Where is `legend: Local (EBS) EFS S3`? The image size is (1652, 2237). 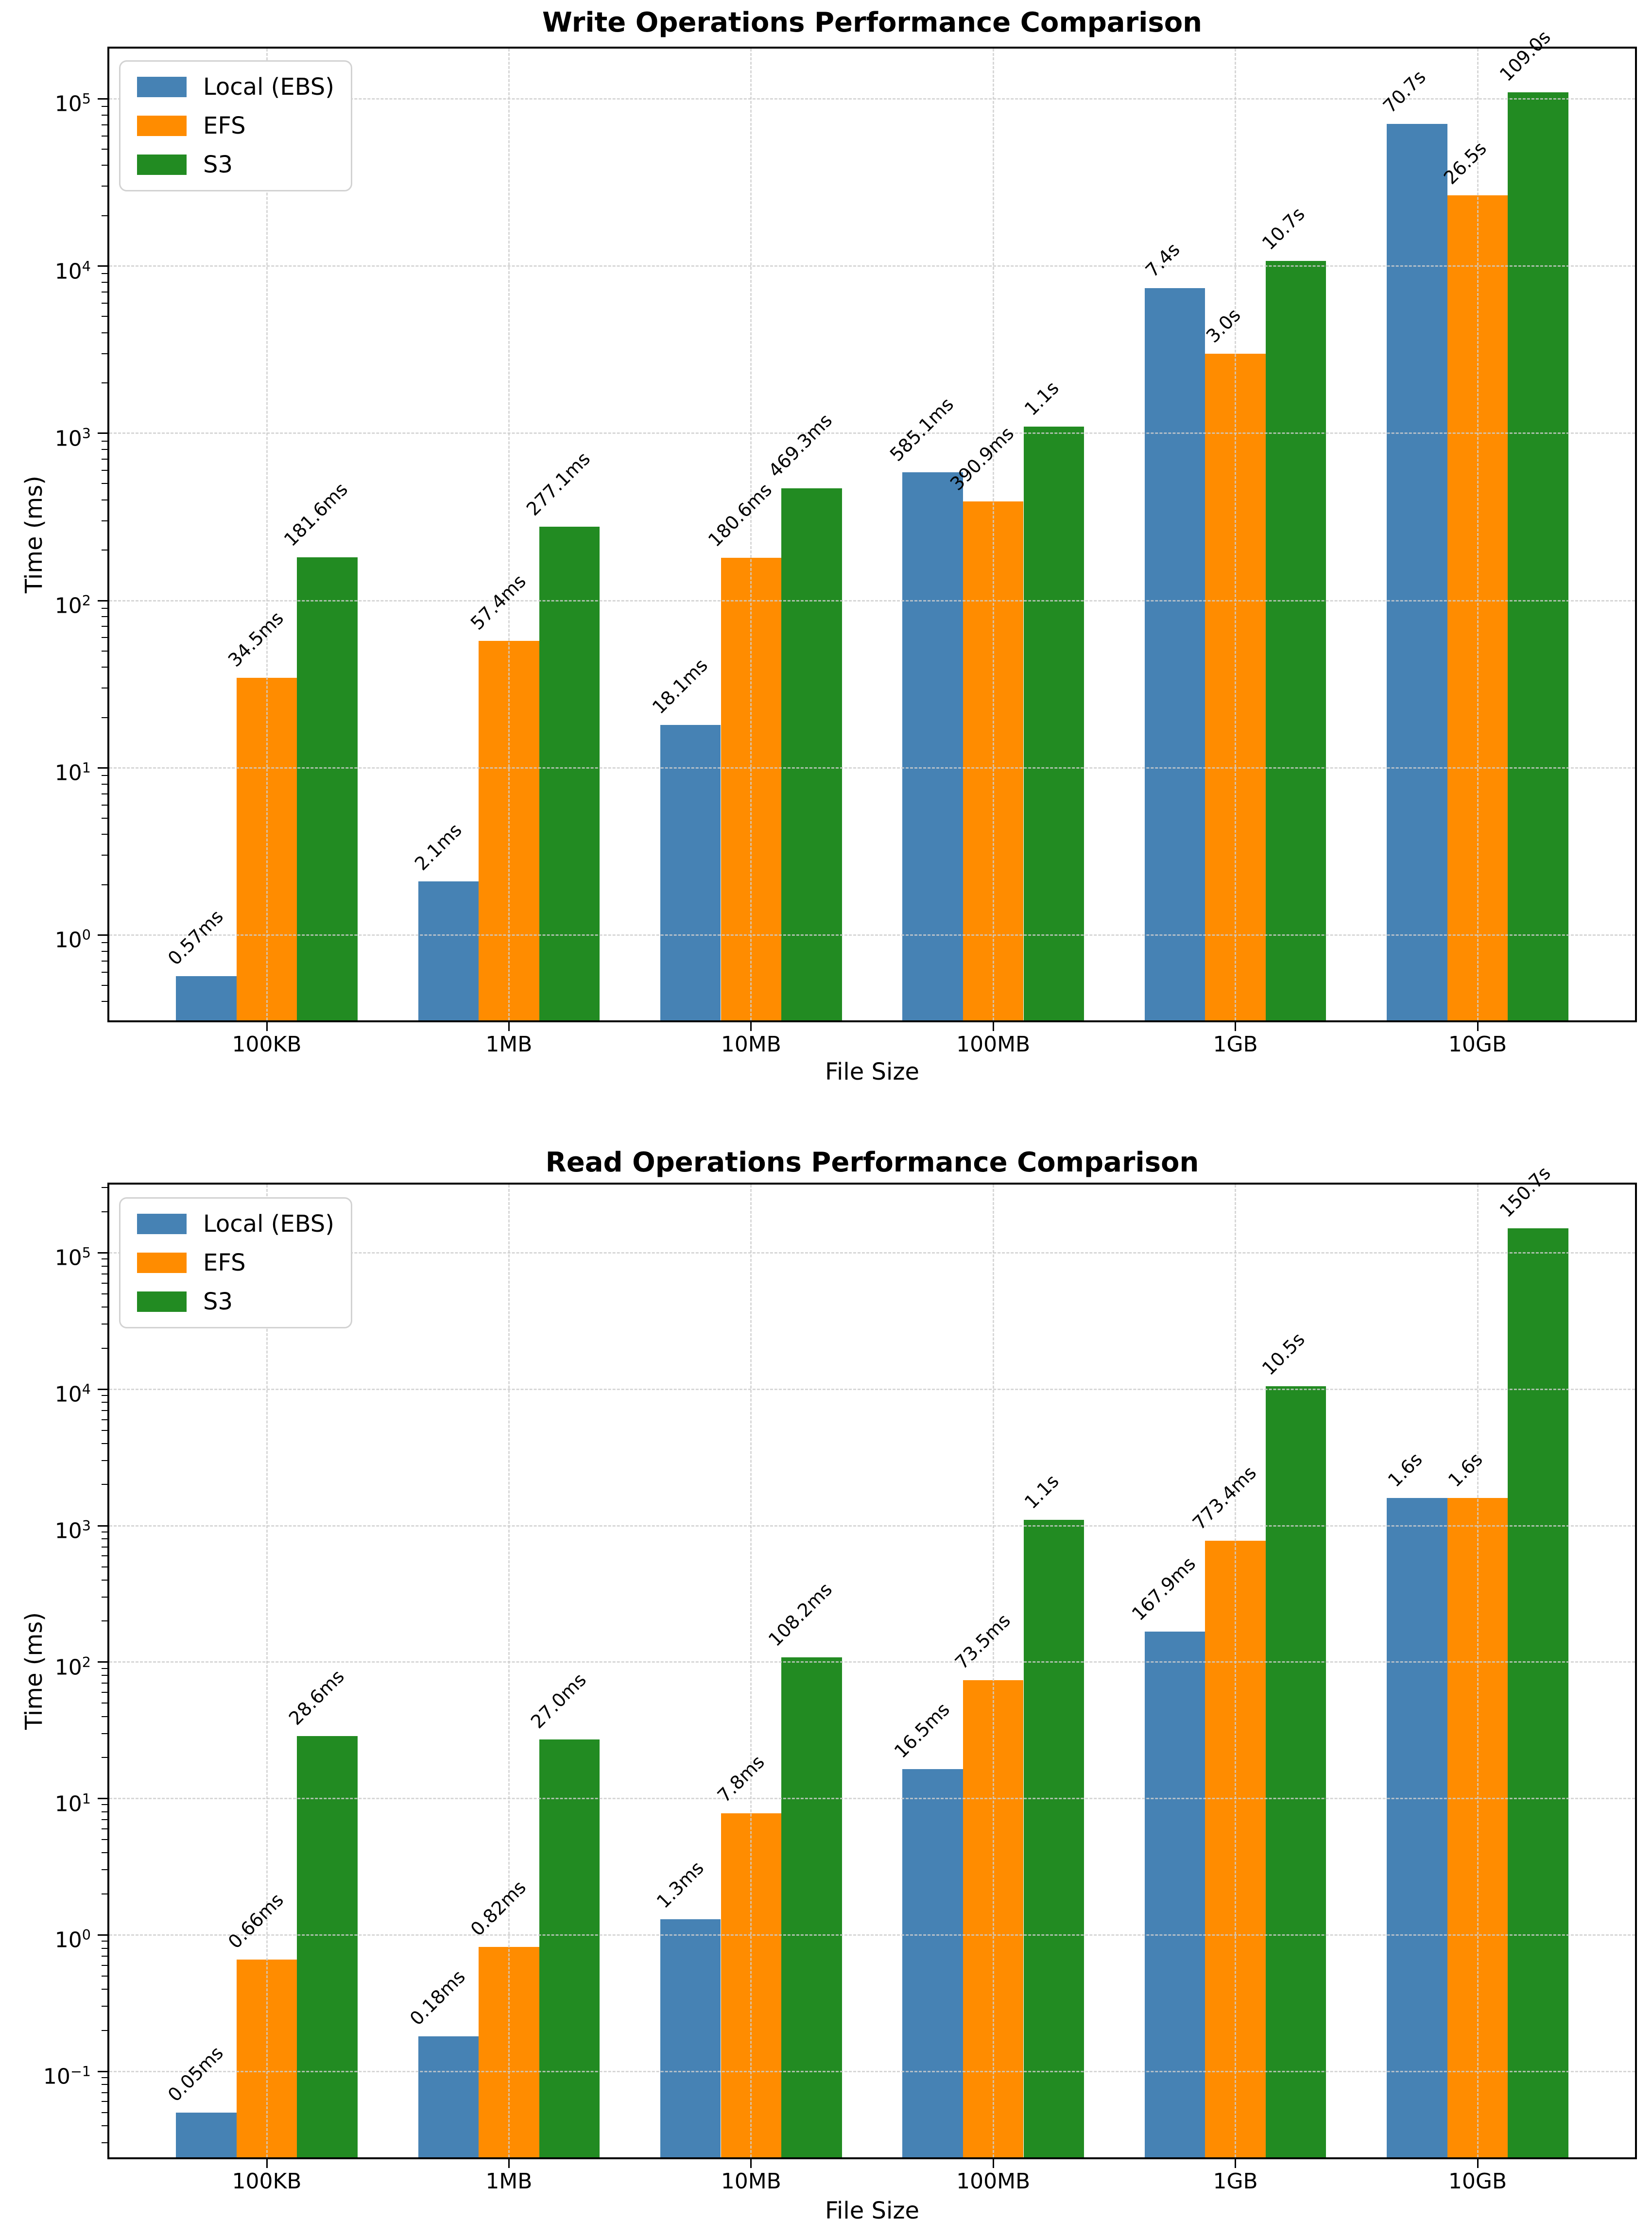 legend: Local (EBS) EFS S3 is located at coordinates (236, 1263).